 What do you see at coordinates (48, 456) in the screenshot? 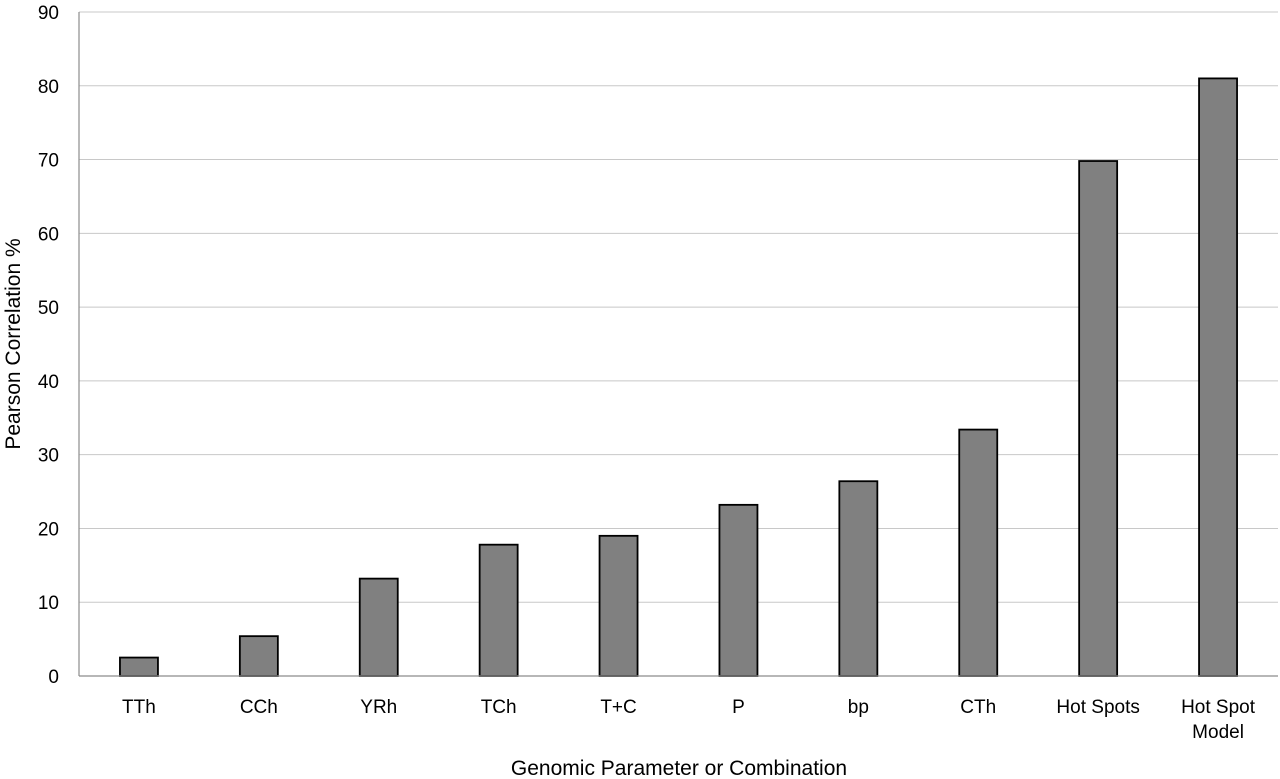
I see `y-tick-label: 30` at bounding box center [48, 456].